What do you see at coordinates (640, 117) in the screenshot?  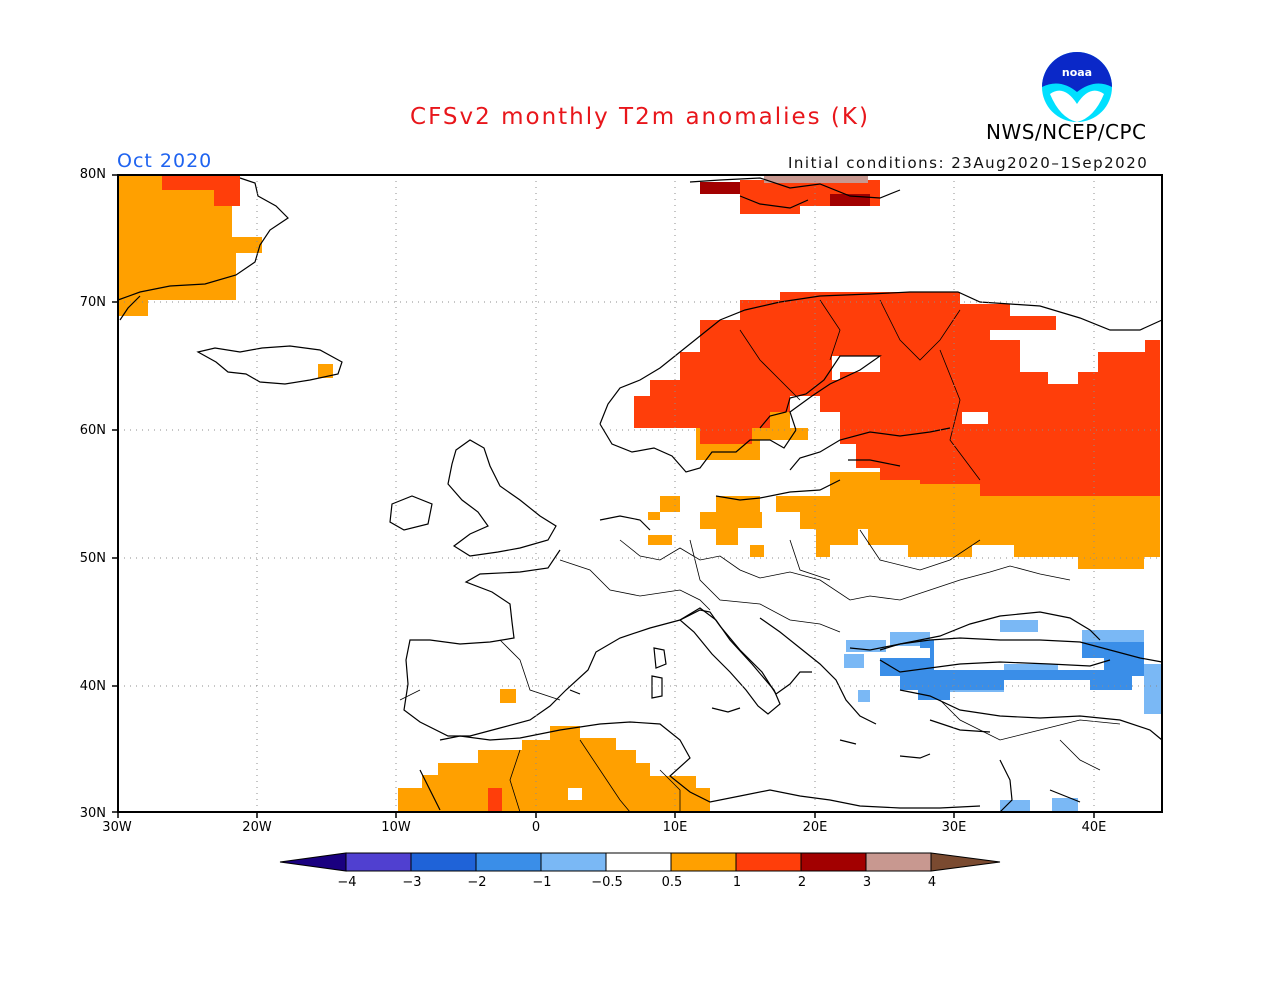 I see `map-title: CFSv2 monthly T2m anomalies (K)` at bounding box center [640, 117].